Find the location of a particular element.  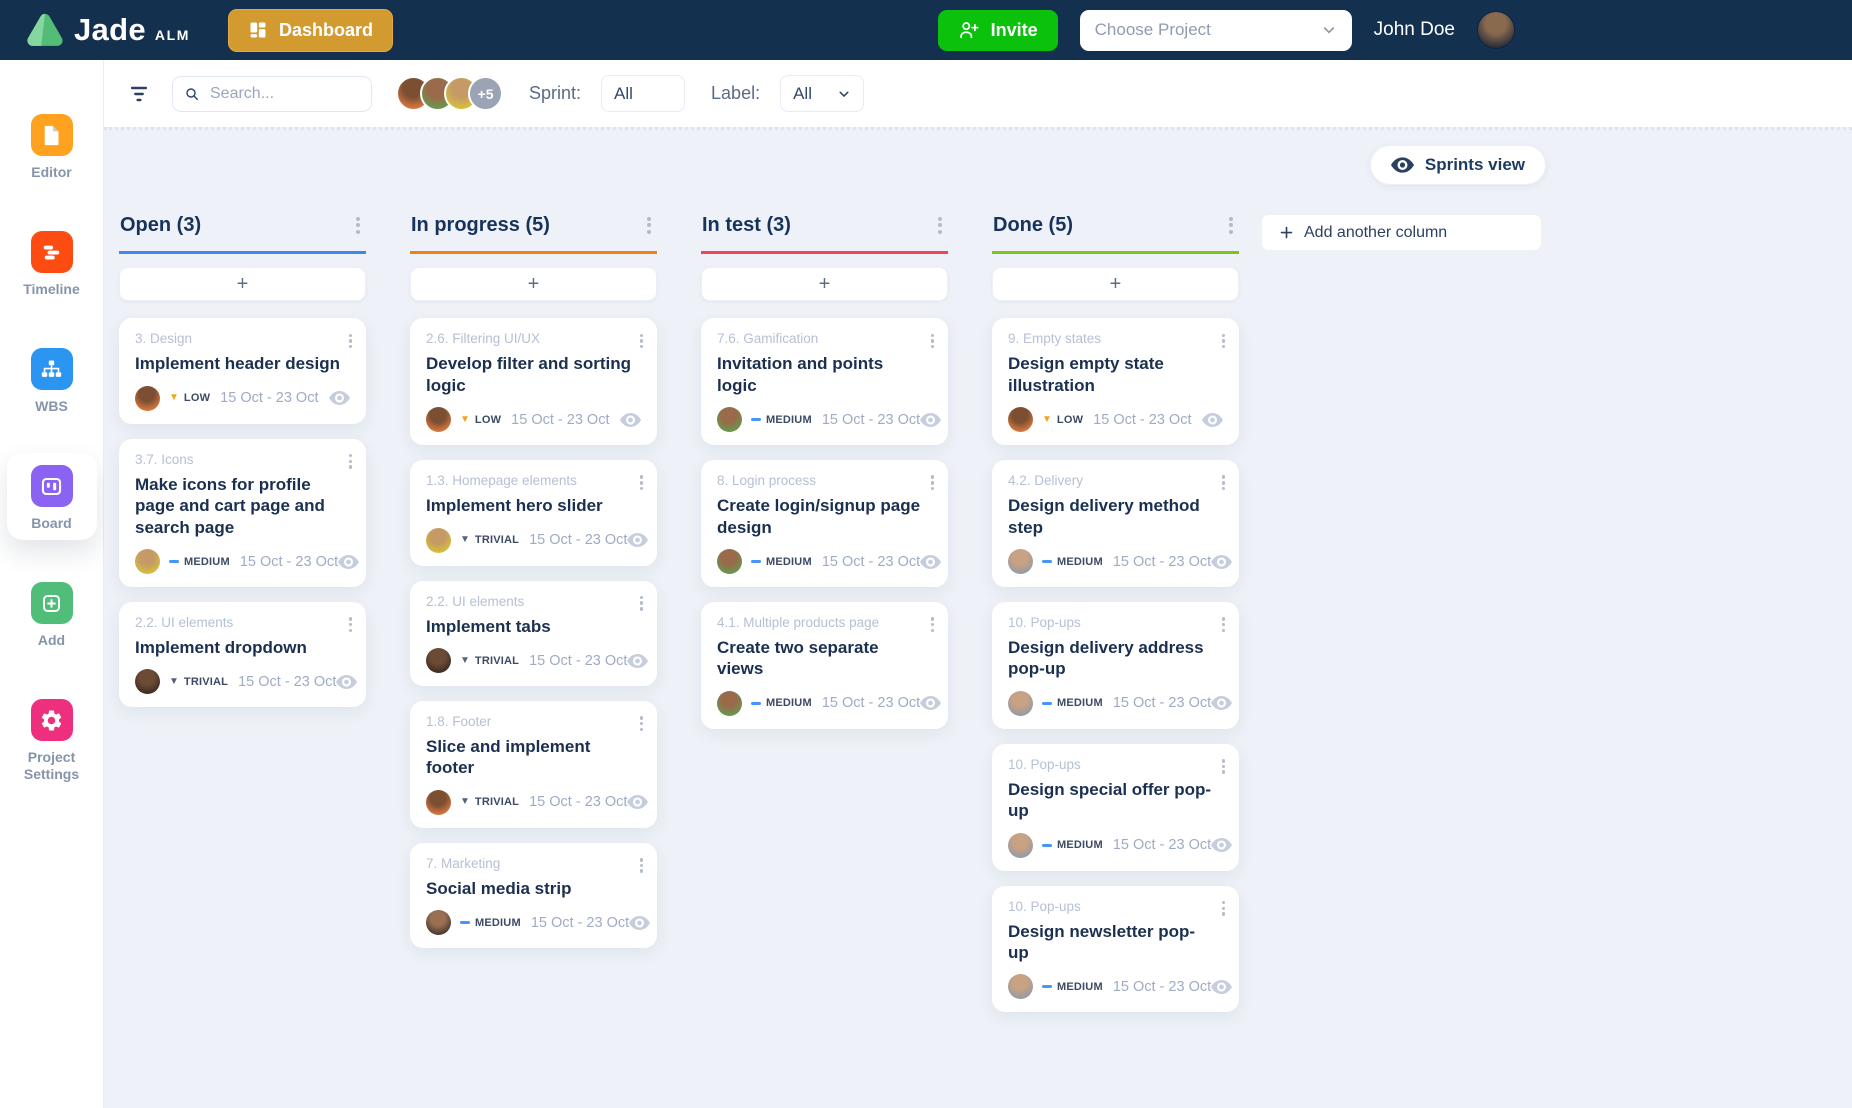

user-avatar is located at coordinates (1496, 30).